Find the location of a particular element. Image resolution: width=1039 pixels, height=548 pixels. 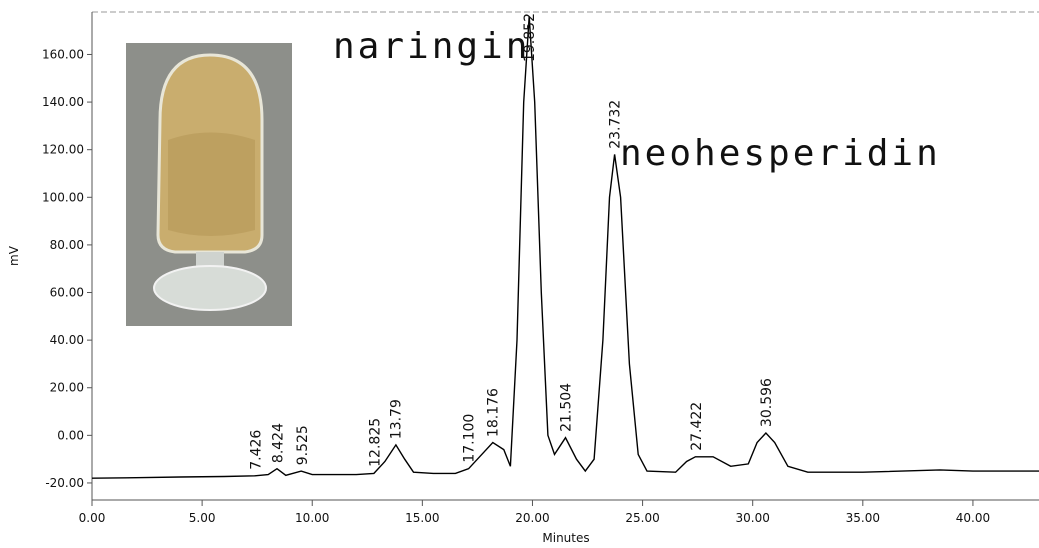

y-tick-label: -20.00 is located at coordinates (64, 483).